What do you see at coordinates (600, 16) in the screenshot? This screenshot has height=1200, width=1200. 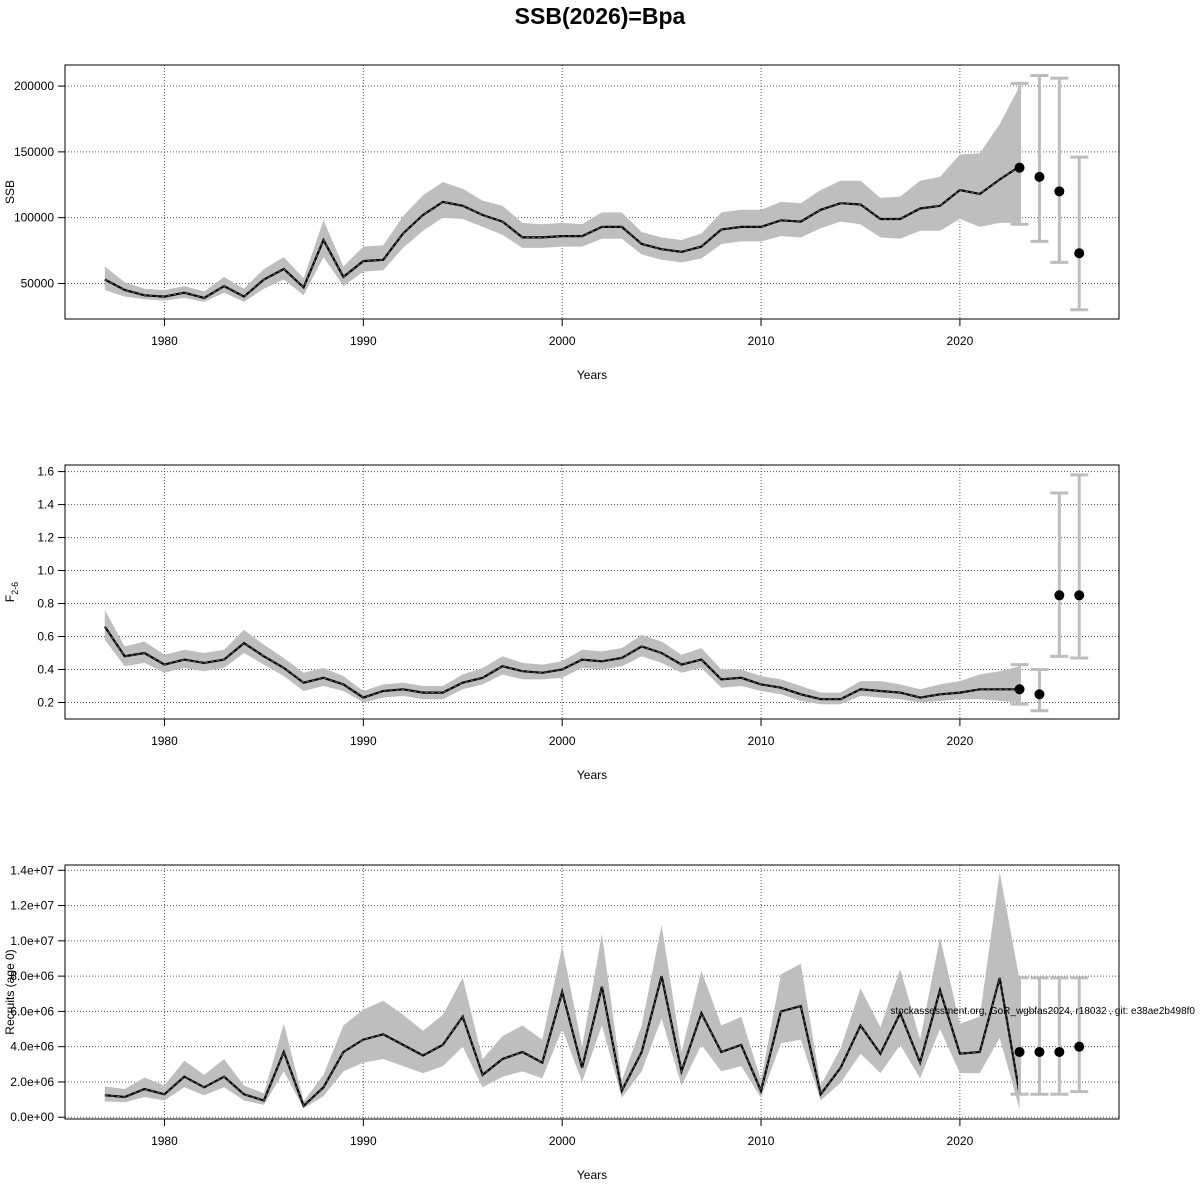 I see `figure-title: SSB(2026)=Bpa` at bounding box center [600, 16].